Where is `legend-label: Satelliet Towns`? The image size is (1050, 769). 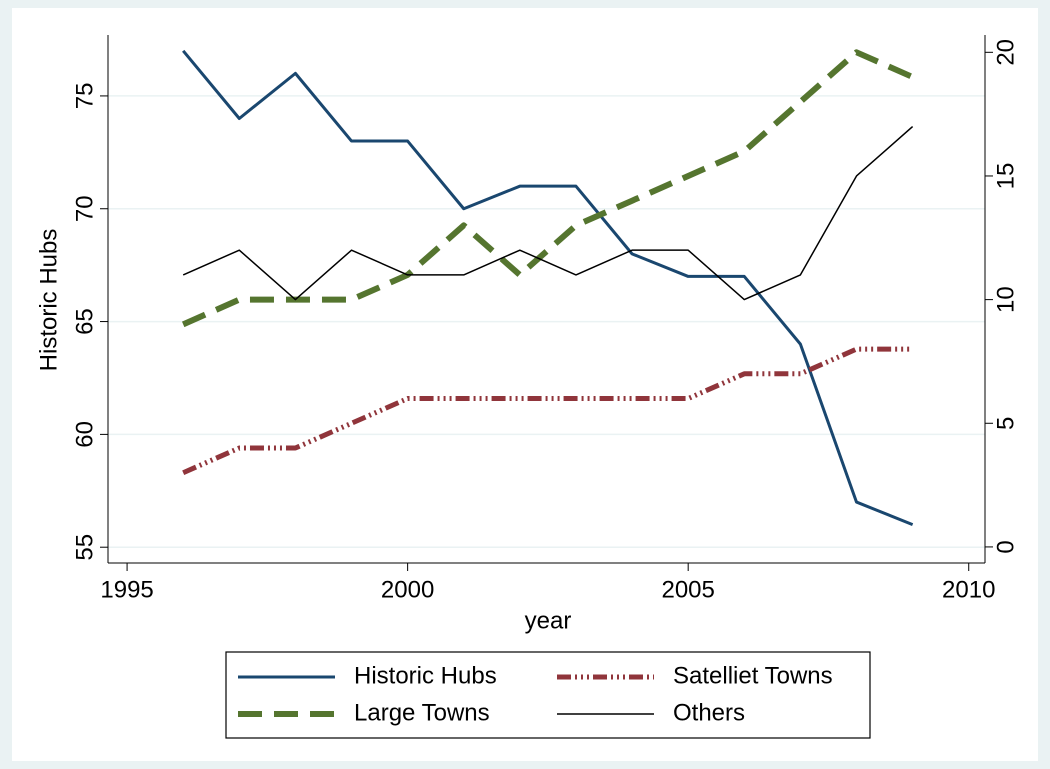
legend-label: Satelliet Towns is located at coordinates (753, 675).